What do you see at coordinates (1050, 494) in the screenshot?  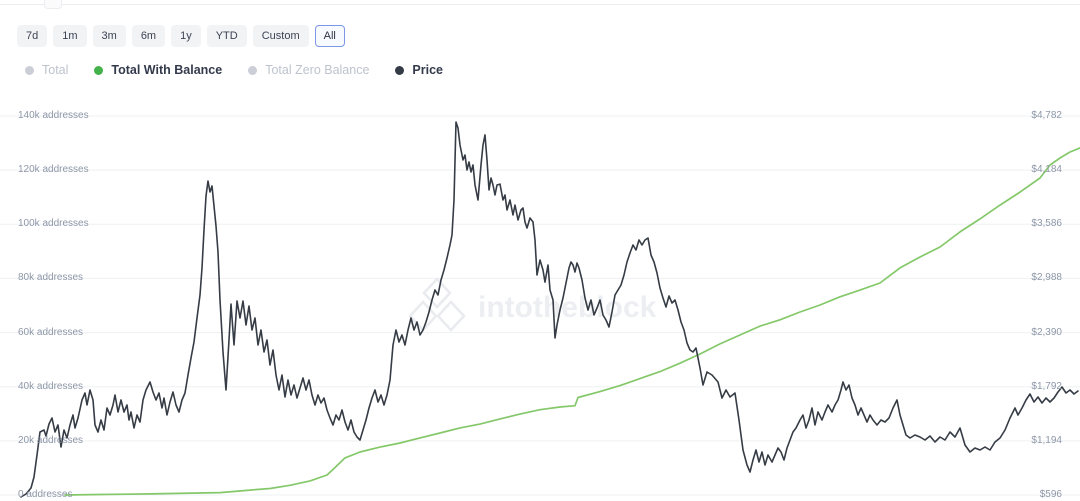 I see `right-axis-tick: $596` at bounding box center [1050, 494].